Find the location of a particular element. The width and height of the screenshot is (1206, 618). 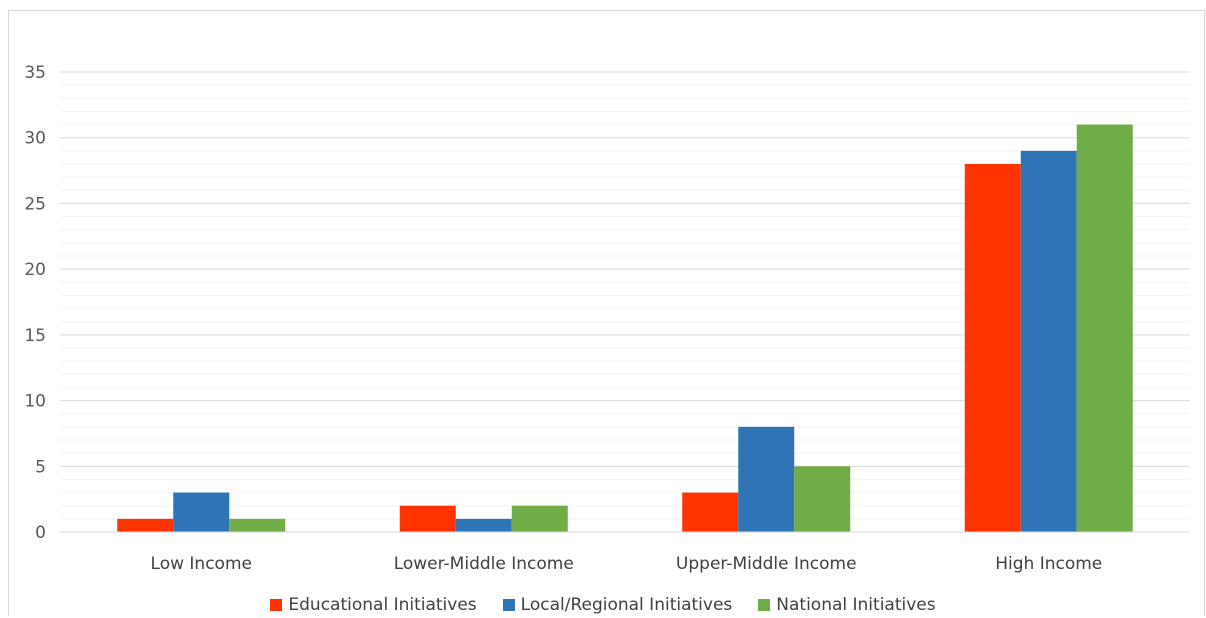

y-tick-label: 25 is located at coordinates (35, 204).